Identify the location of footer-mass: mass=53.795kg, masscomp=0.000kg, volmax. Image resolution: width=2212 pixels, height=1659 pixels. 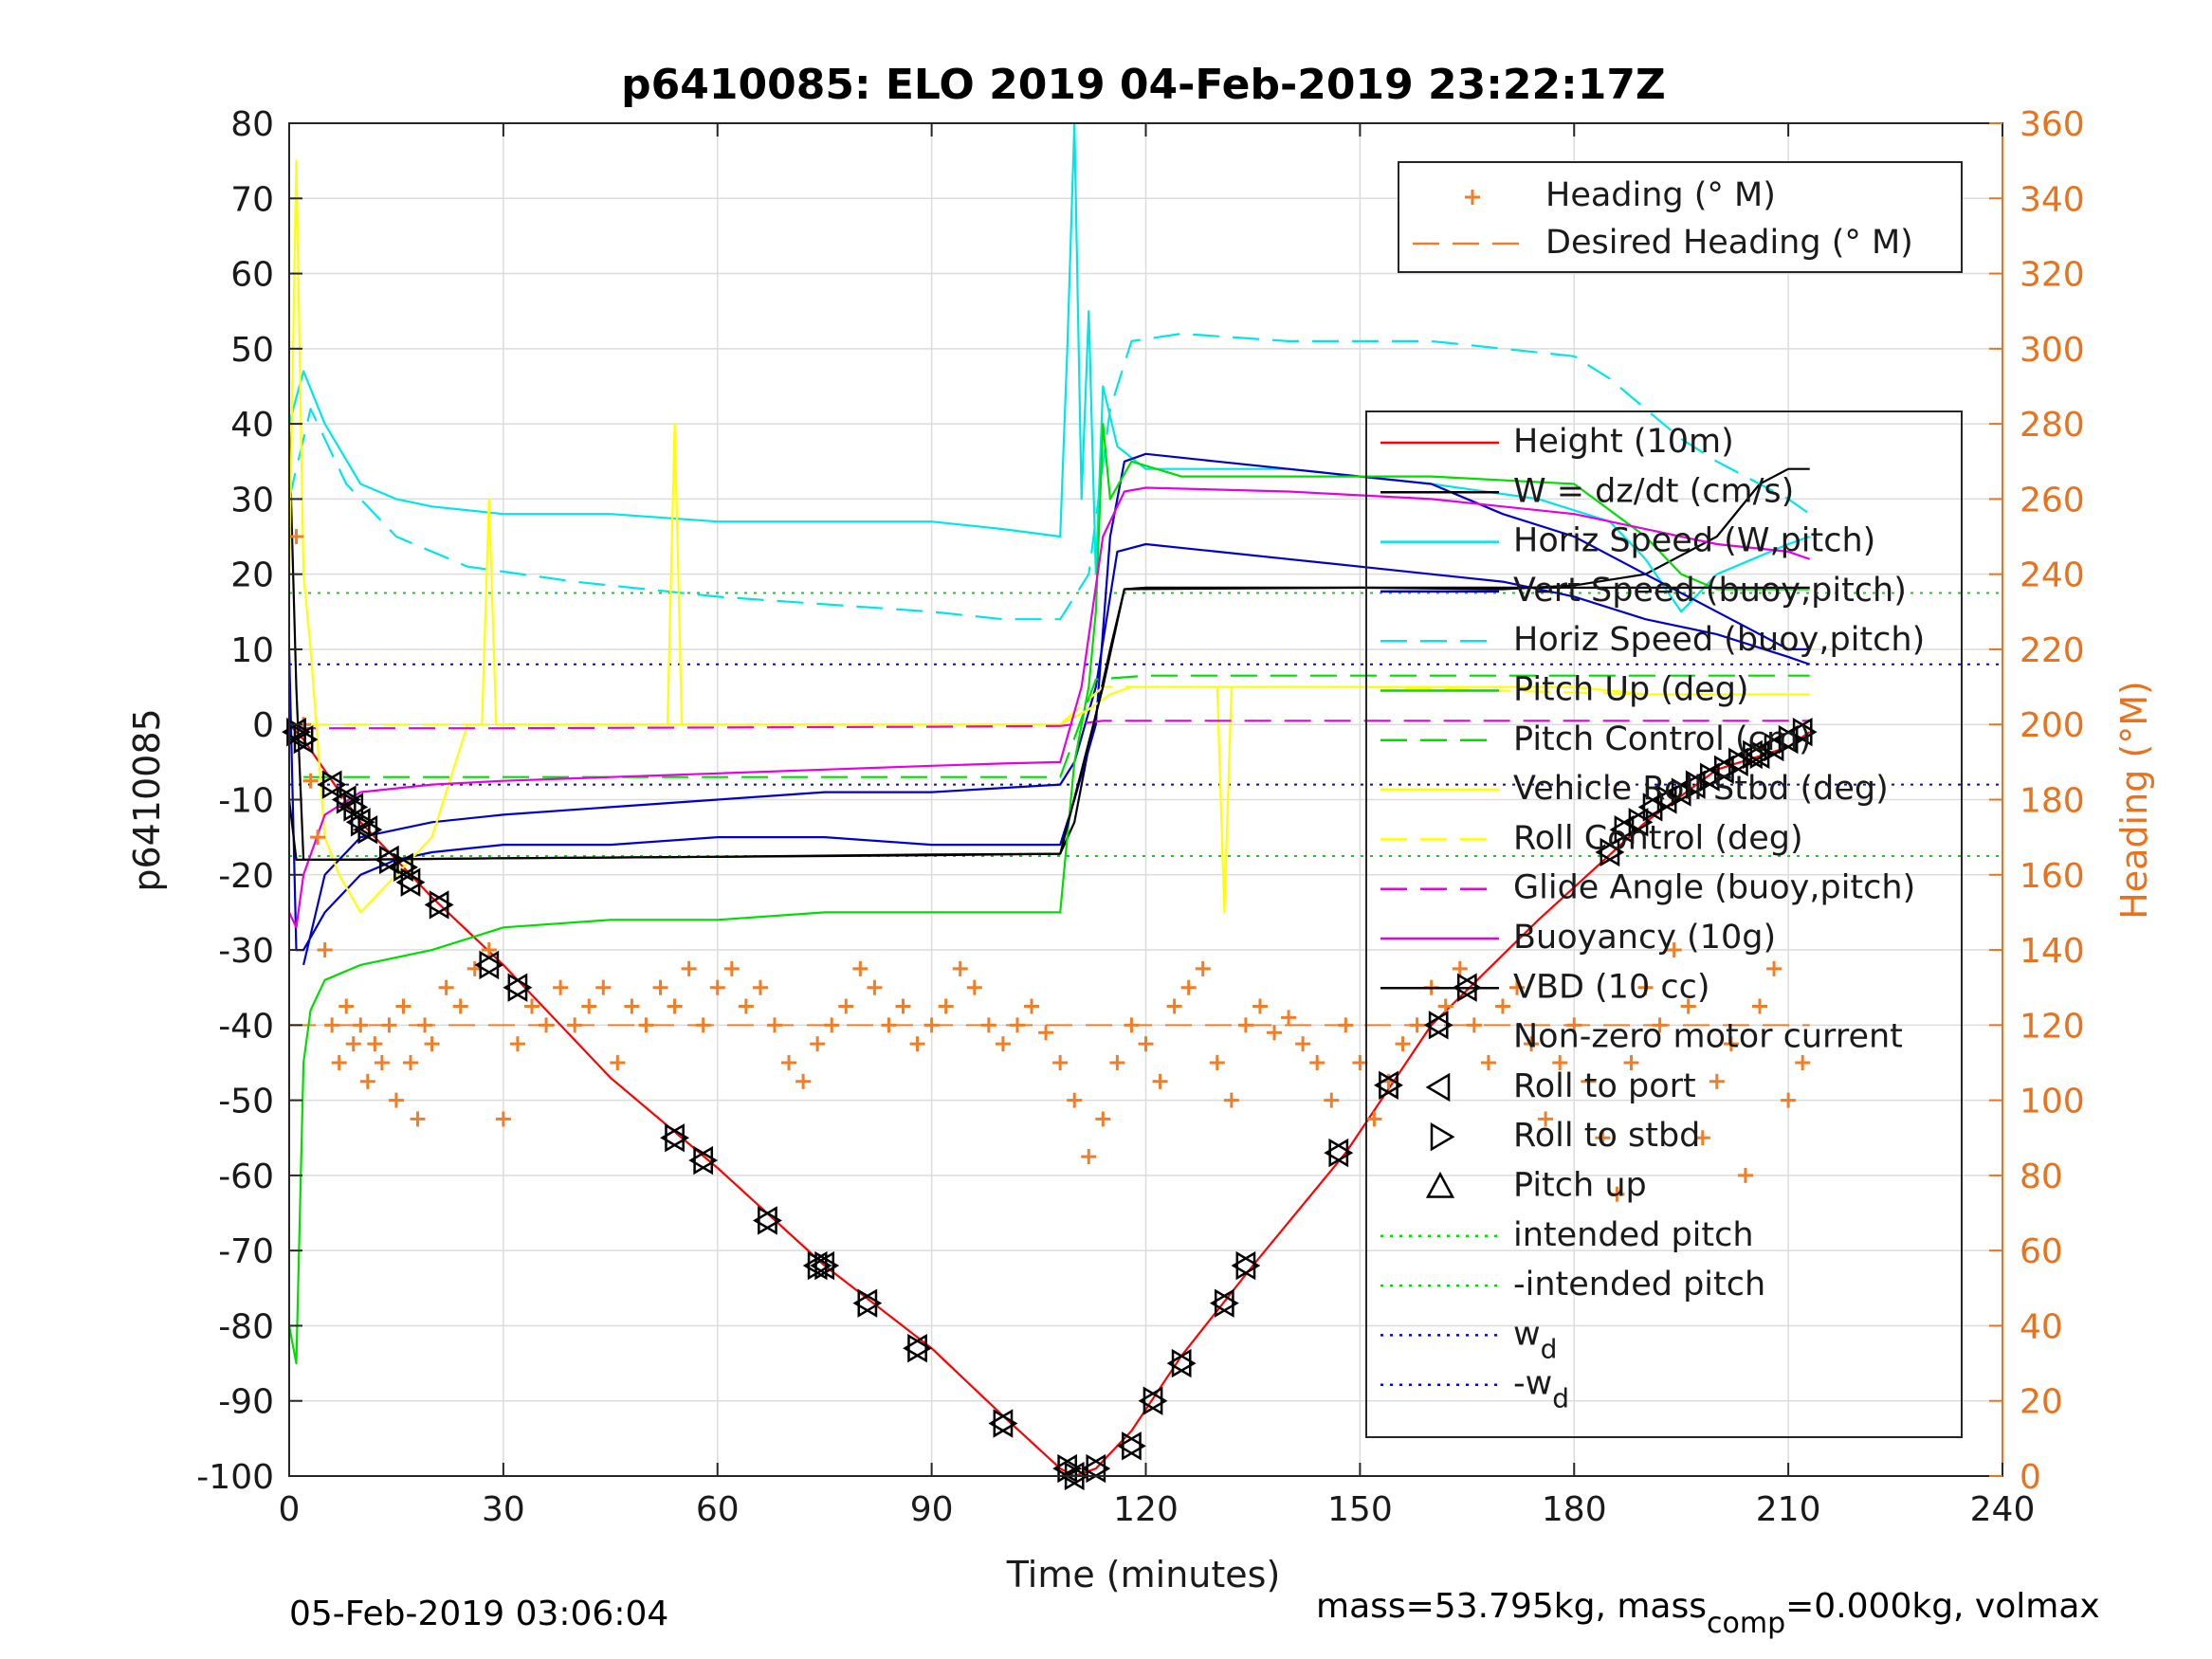
(1708, 1613).